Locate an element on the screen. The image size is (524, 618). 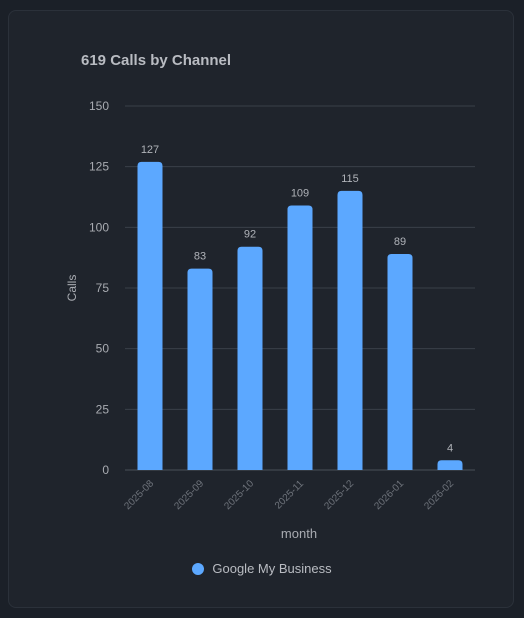
y-tick-label: 125 is located at coordinates (99, 167).